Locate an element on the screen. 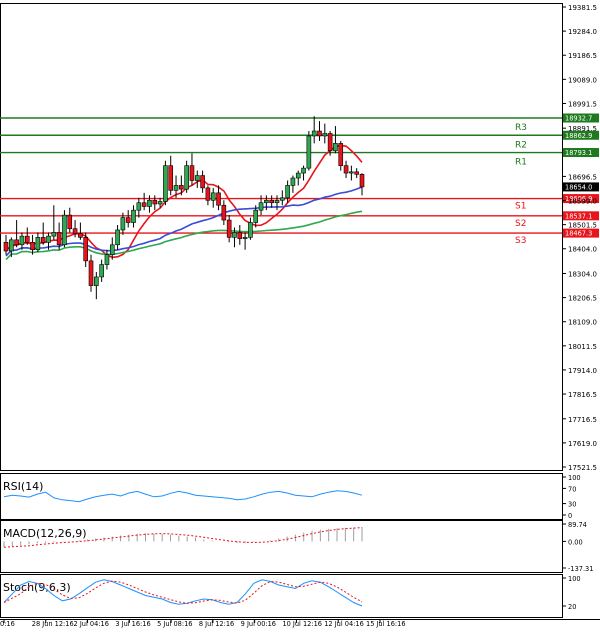 Image resolution: width=600 pixels, height=636 pixels. indicator-tick-label: -137.31 is located at coordinates (580, 569).